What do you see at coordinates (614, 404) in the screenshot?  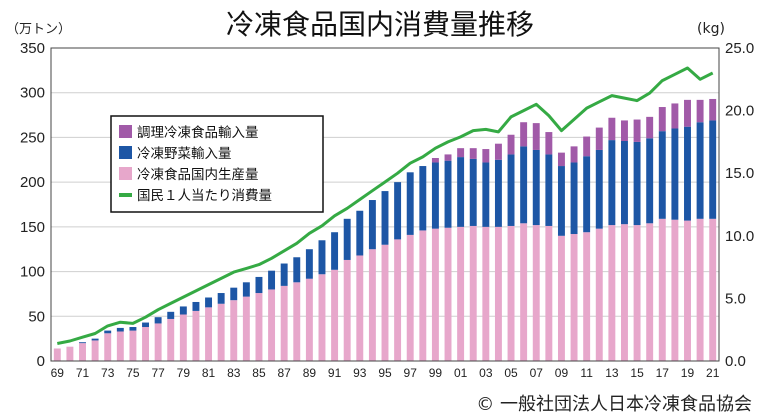 I see `copyright-text: © 一般社団法人日本冷凍食品協会` at bounding box center [614, 404].